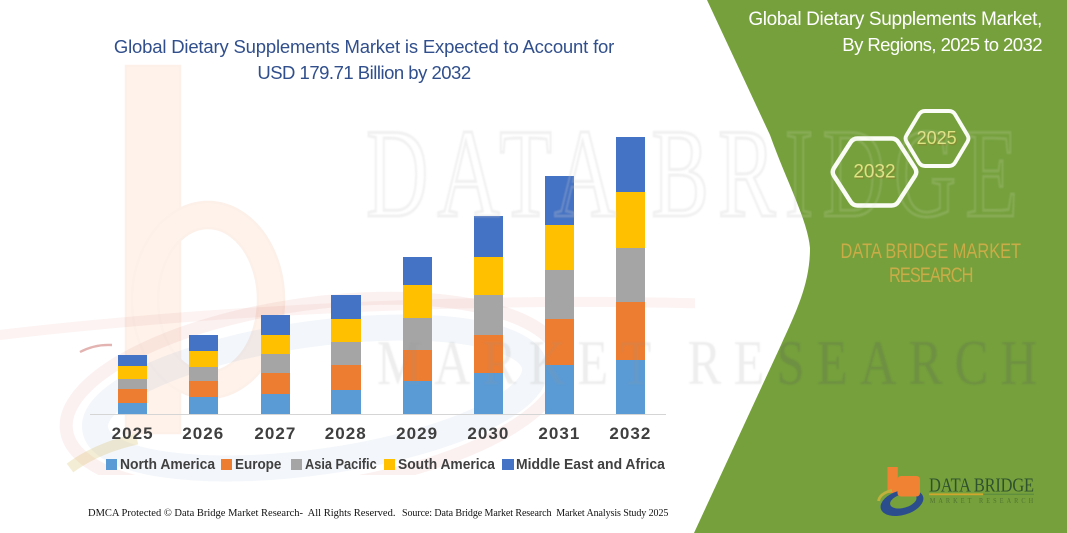 The width and height of the screenshot is (1067, 533). What do you see at coordinates (981, 485) in the screenshot?
I see `svg-text: DATA BRIDGE` at bounding box center [981, 485].